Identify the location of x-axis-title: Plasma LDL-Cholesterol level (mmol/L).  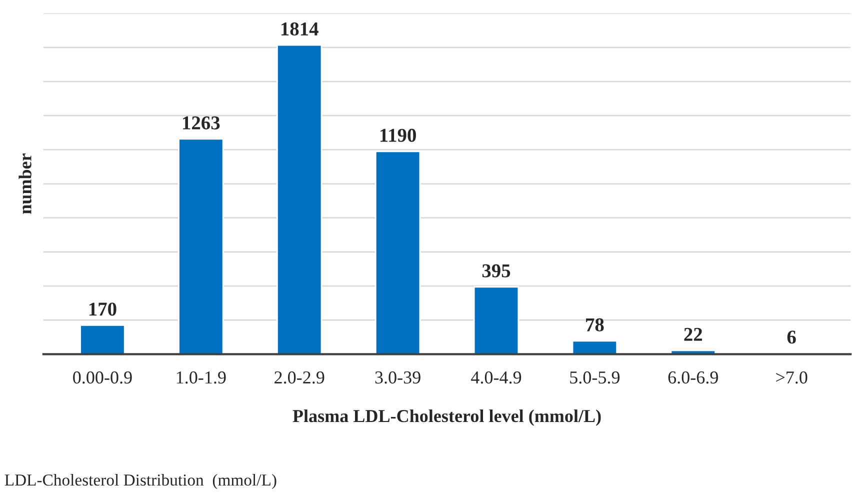
(446, 417).